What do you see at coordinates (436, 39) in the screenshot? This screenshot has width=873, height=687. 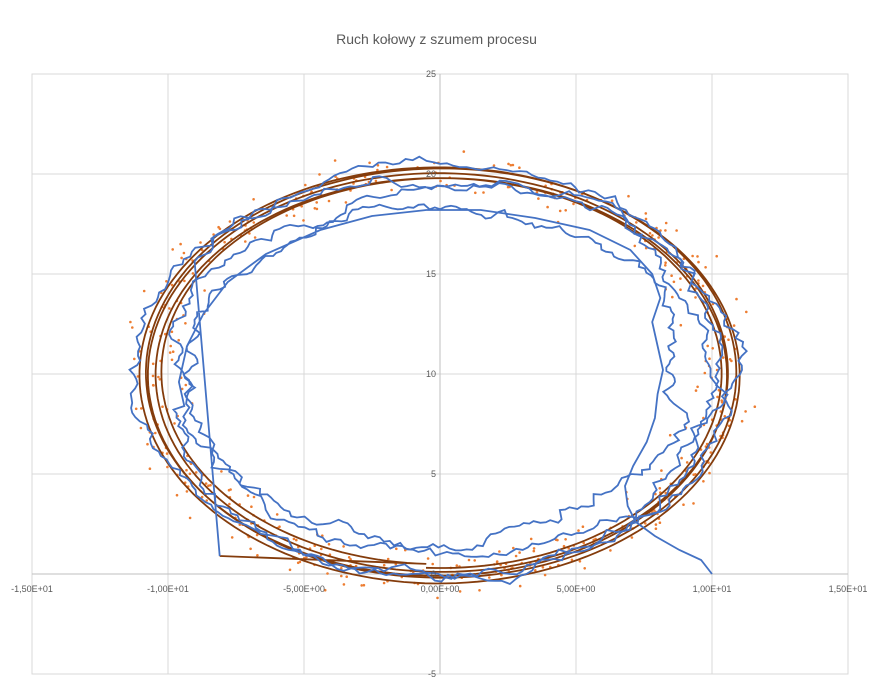 I see `chart-title: Ruch kołowy z szumem procesu` at bounding box center [436, 39].